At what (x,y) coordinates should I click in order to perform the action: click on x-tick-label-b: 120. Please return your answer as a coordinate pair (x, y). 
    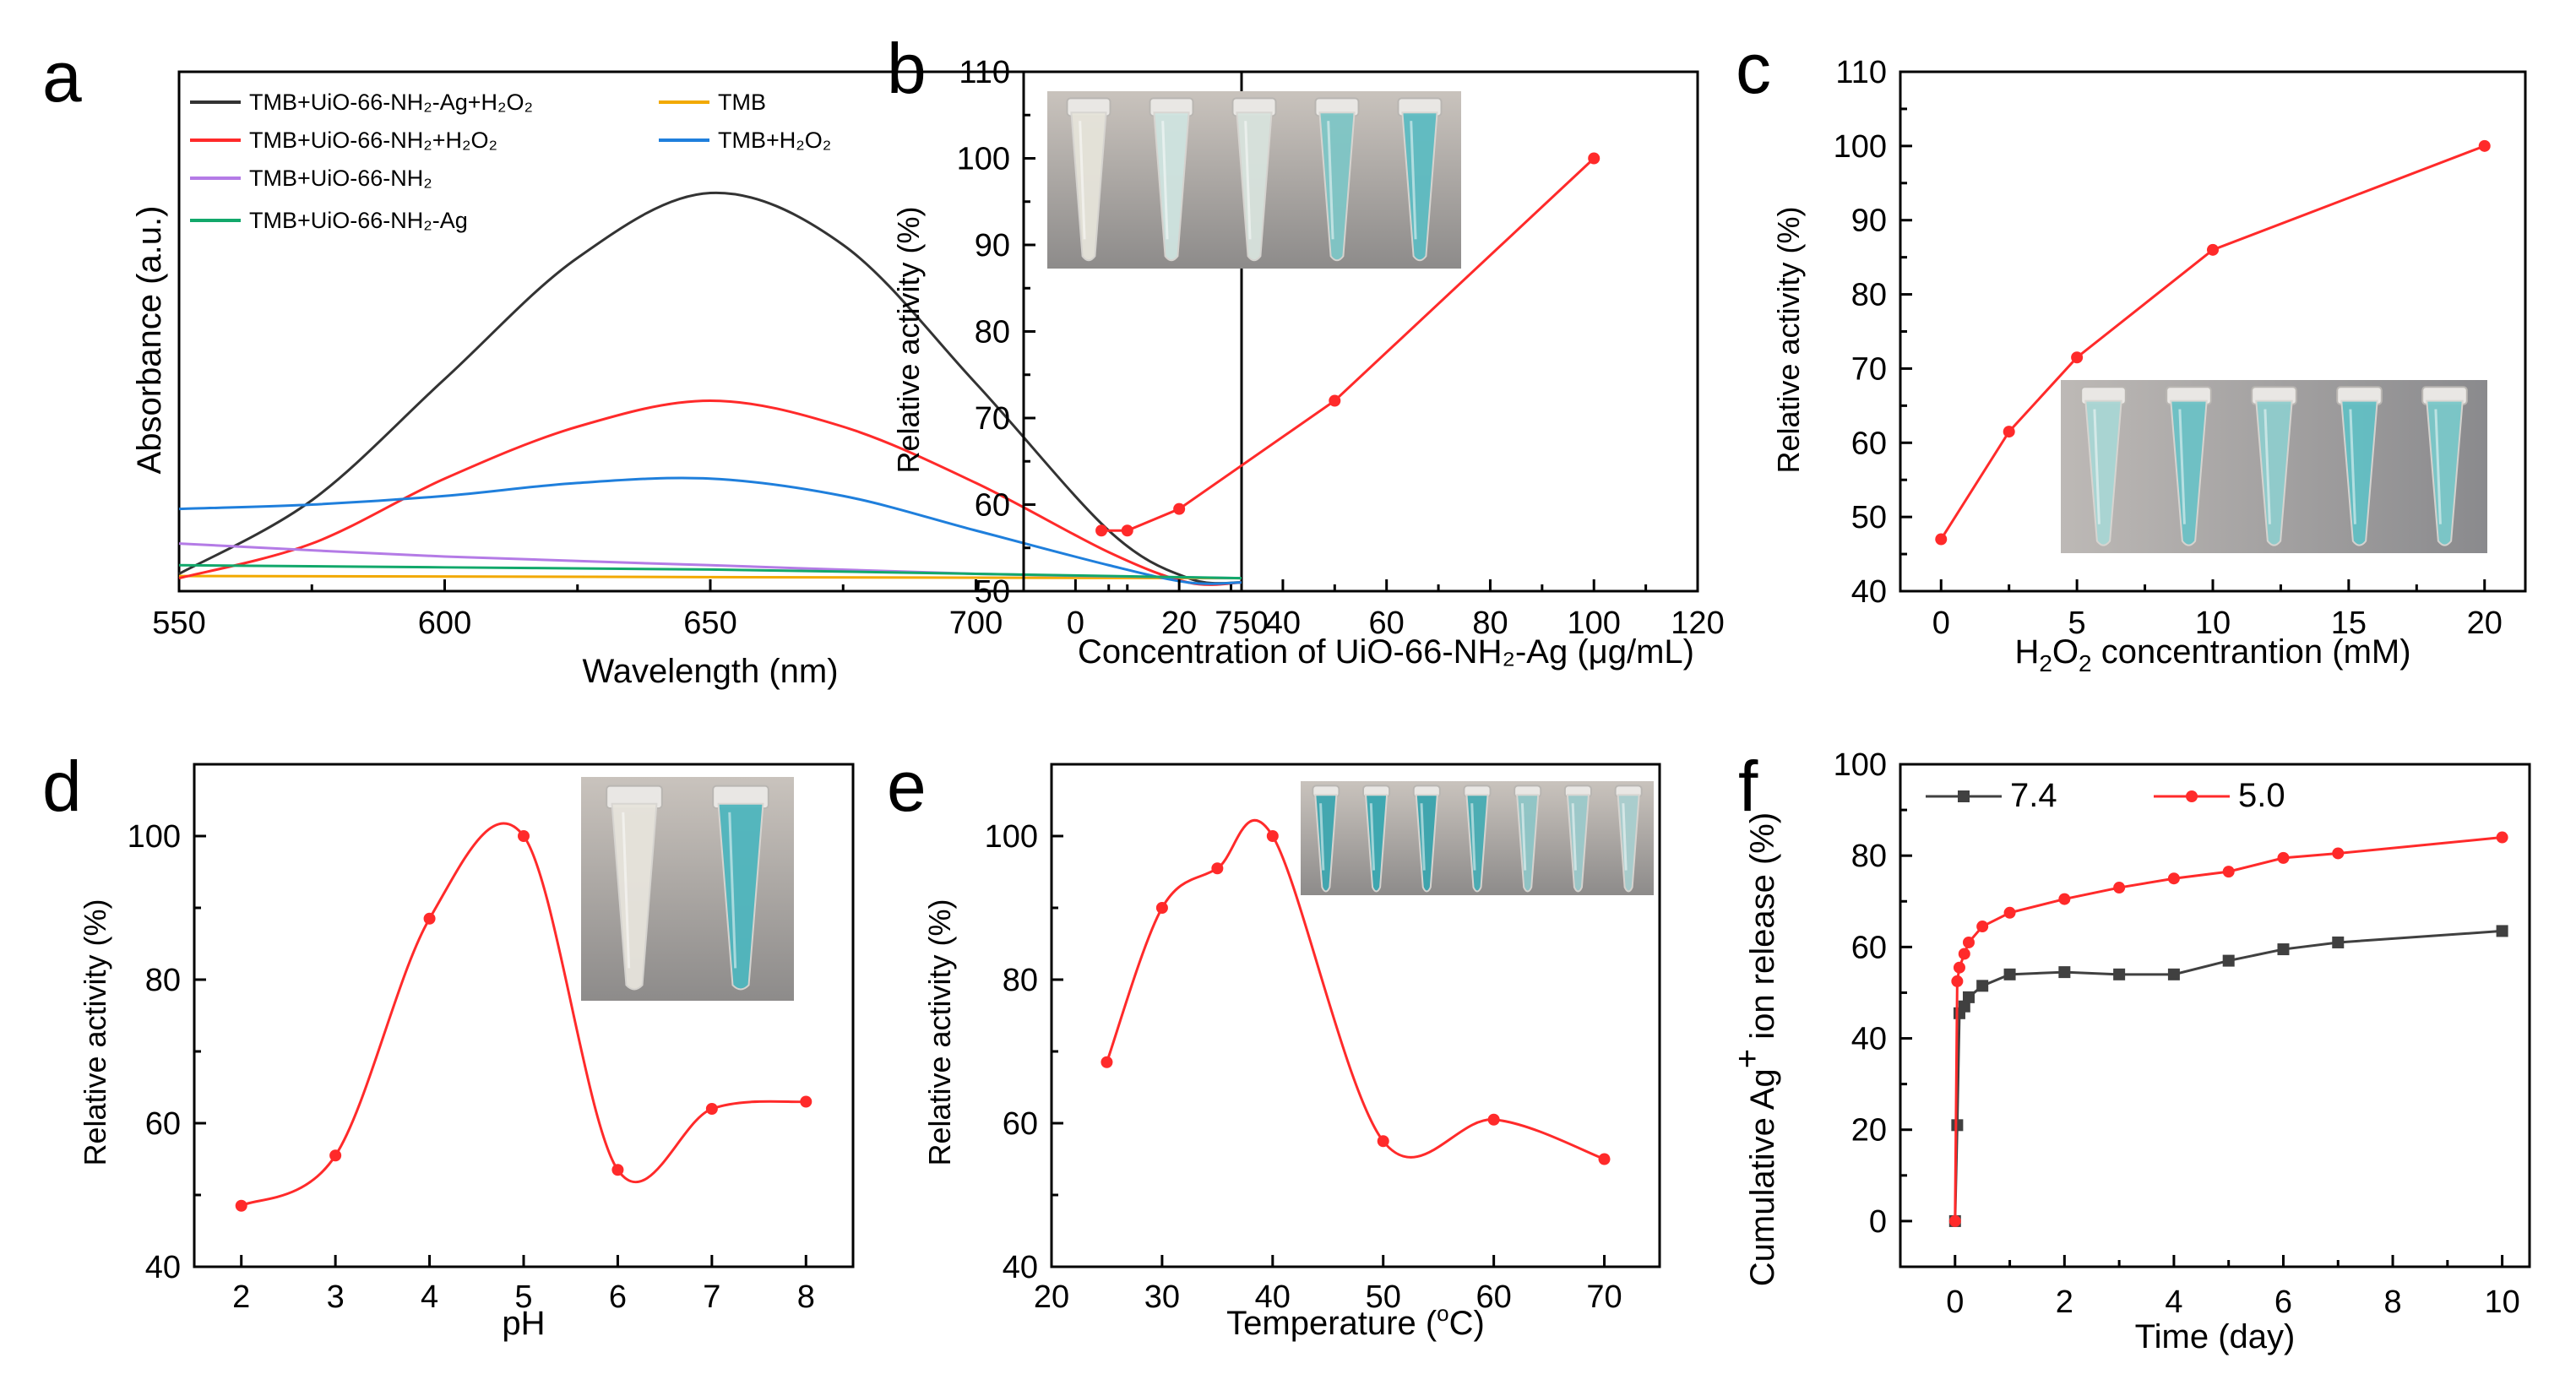
    Looking at the image, I should click on (1697, 623).